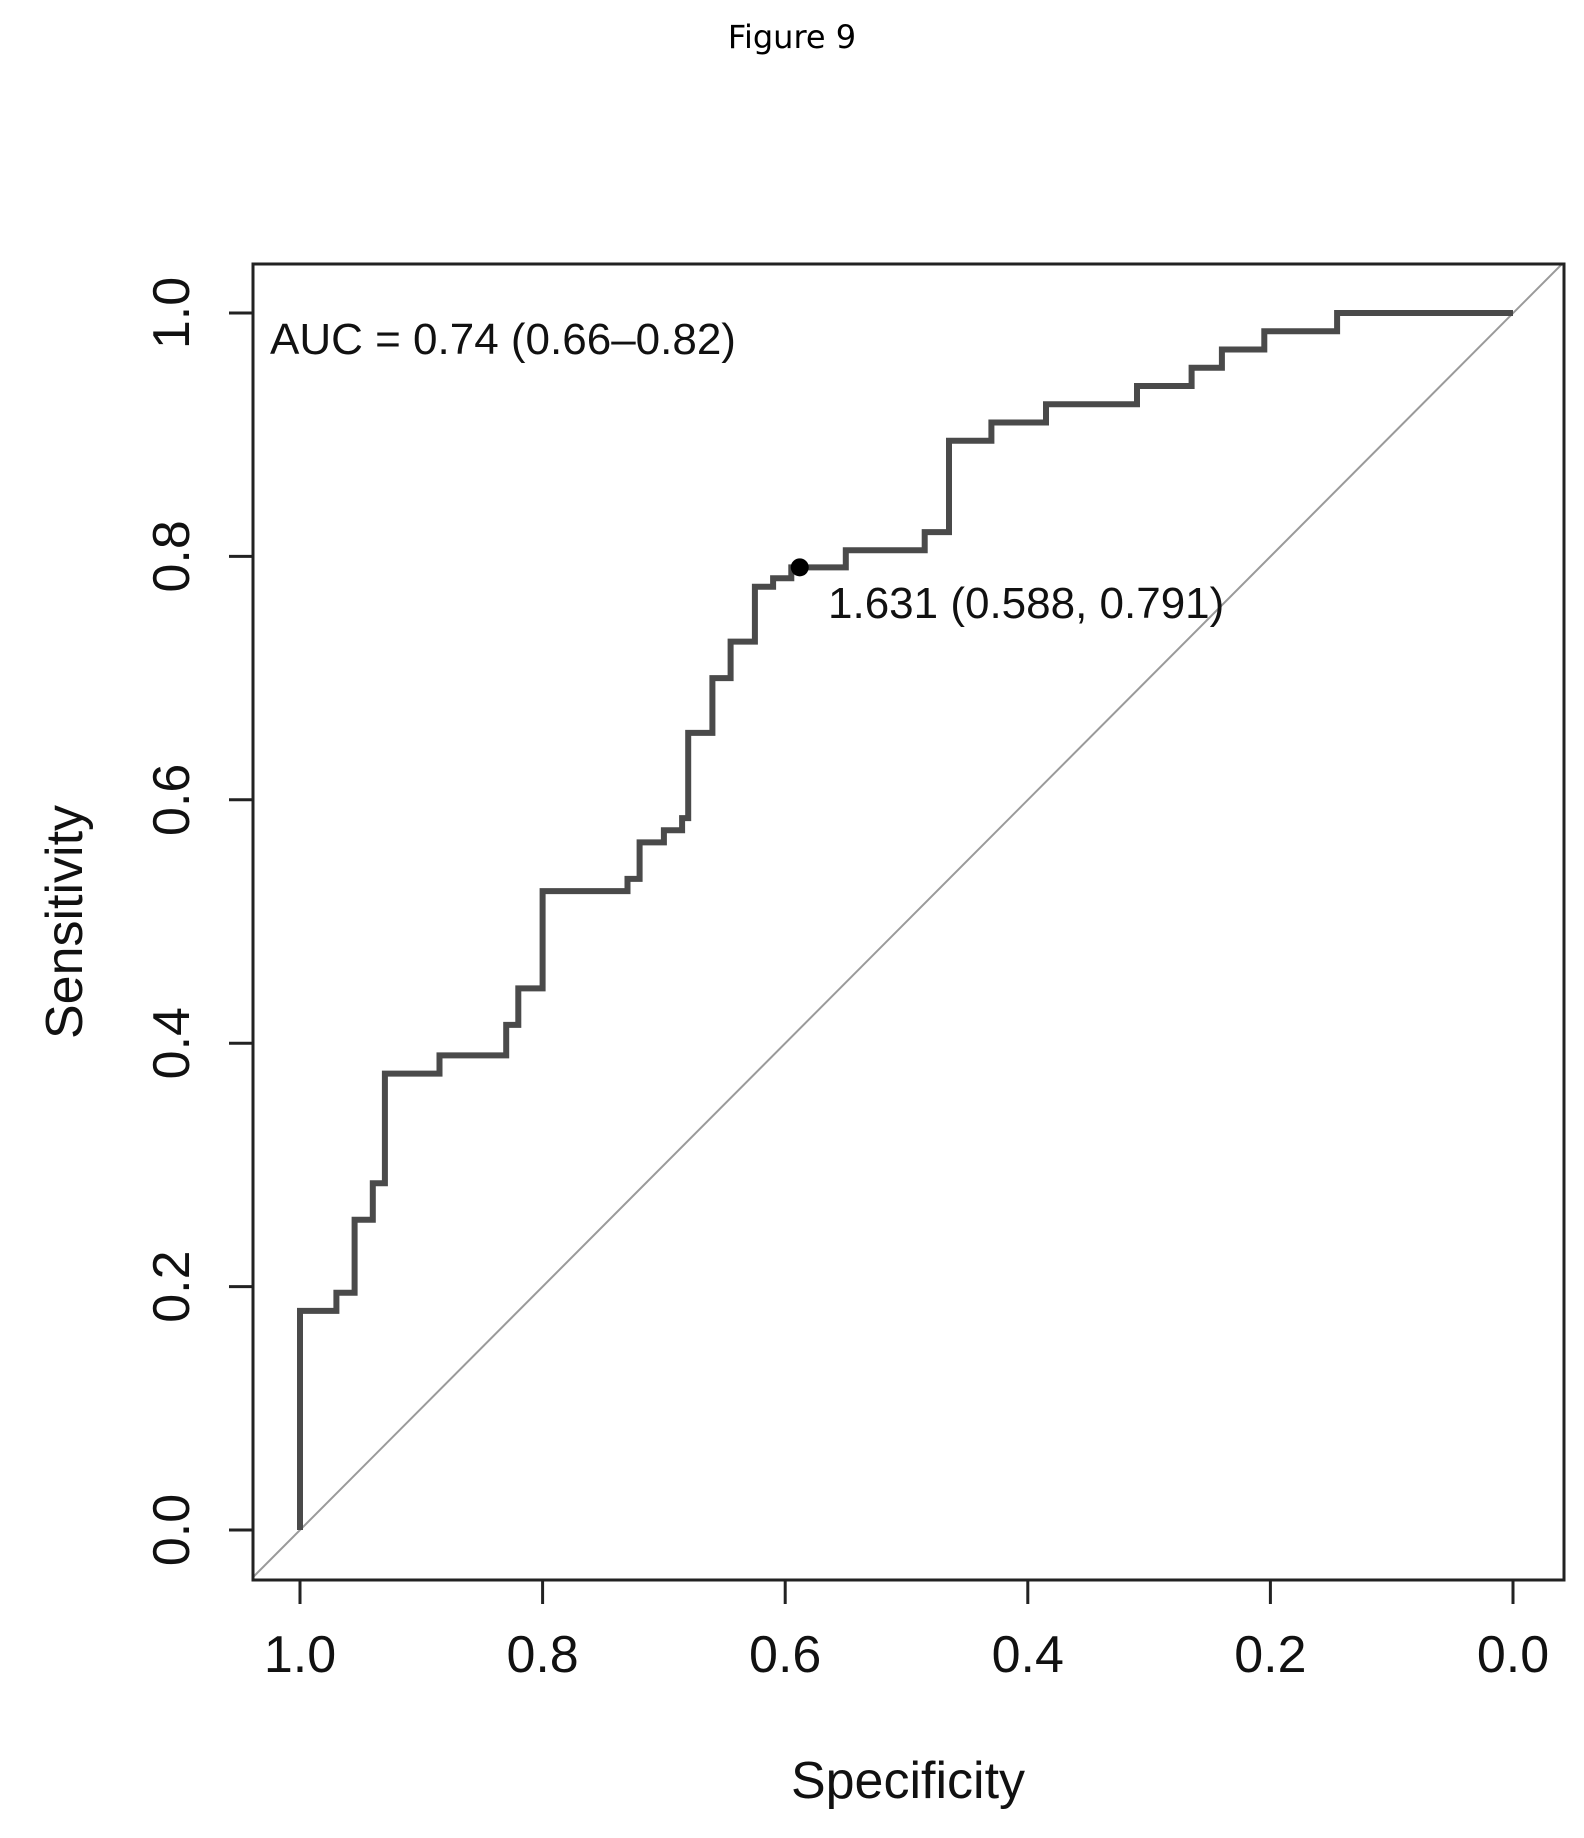 Image resolution: width=1584 pixels, height=1838 pixels. What do you see at coordinates (172, 556) in the screenshot?
I see `y-tick-label: 0.8` at bounding box center [172, 556].